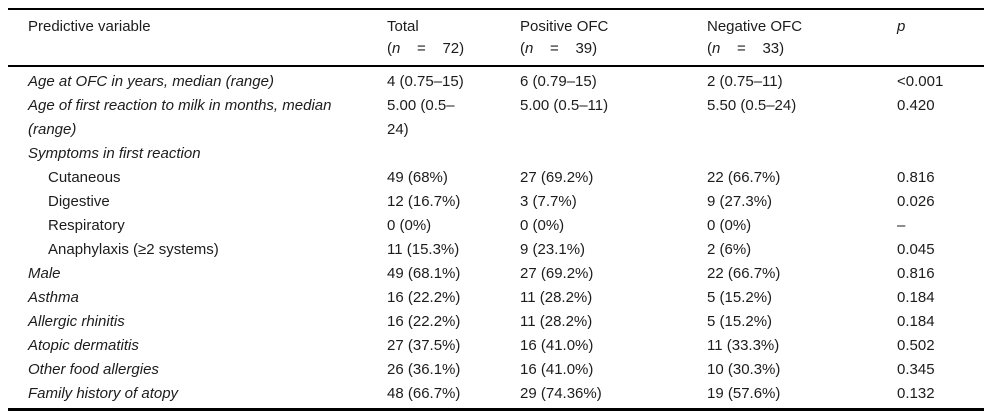 The height and width of the screenshot is (411, 992). Describe the element at coordinates (752, 48) in the screenshot. I see `n-value: = 33)` at that location.